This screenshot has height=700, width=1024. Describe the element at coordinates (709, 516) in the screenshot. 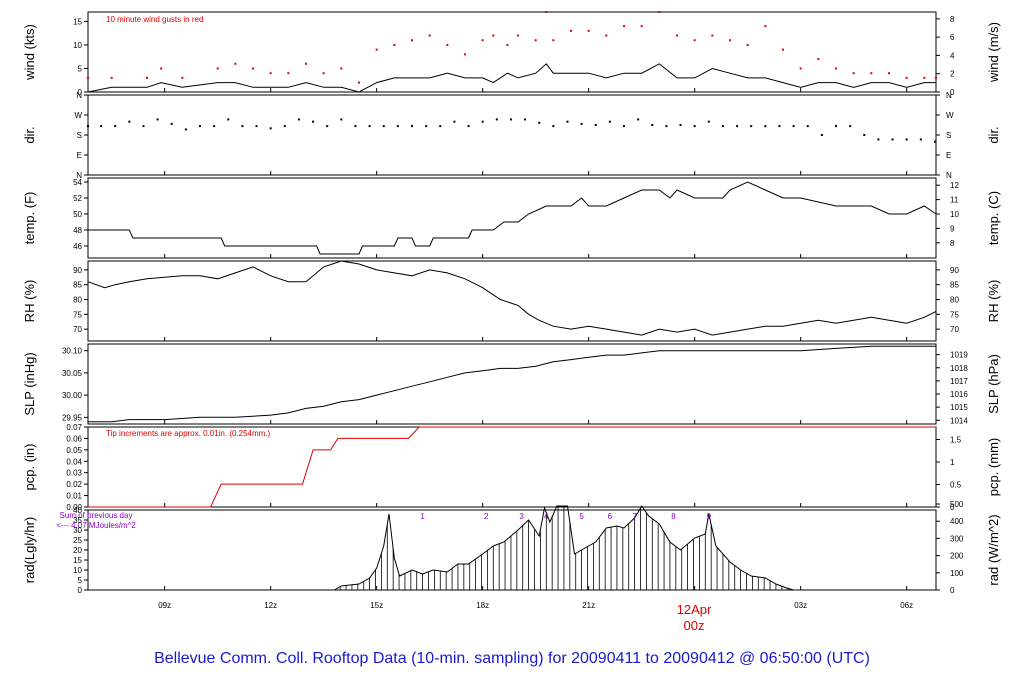

I see `radiation-hour-marker: 9` at that location.